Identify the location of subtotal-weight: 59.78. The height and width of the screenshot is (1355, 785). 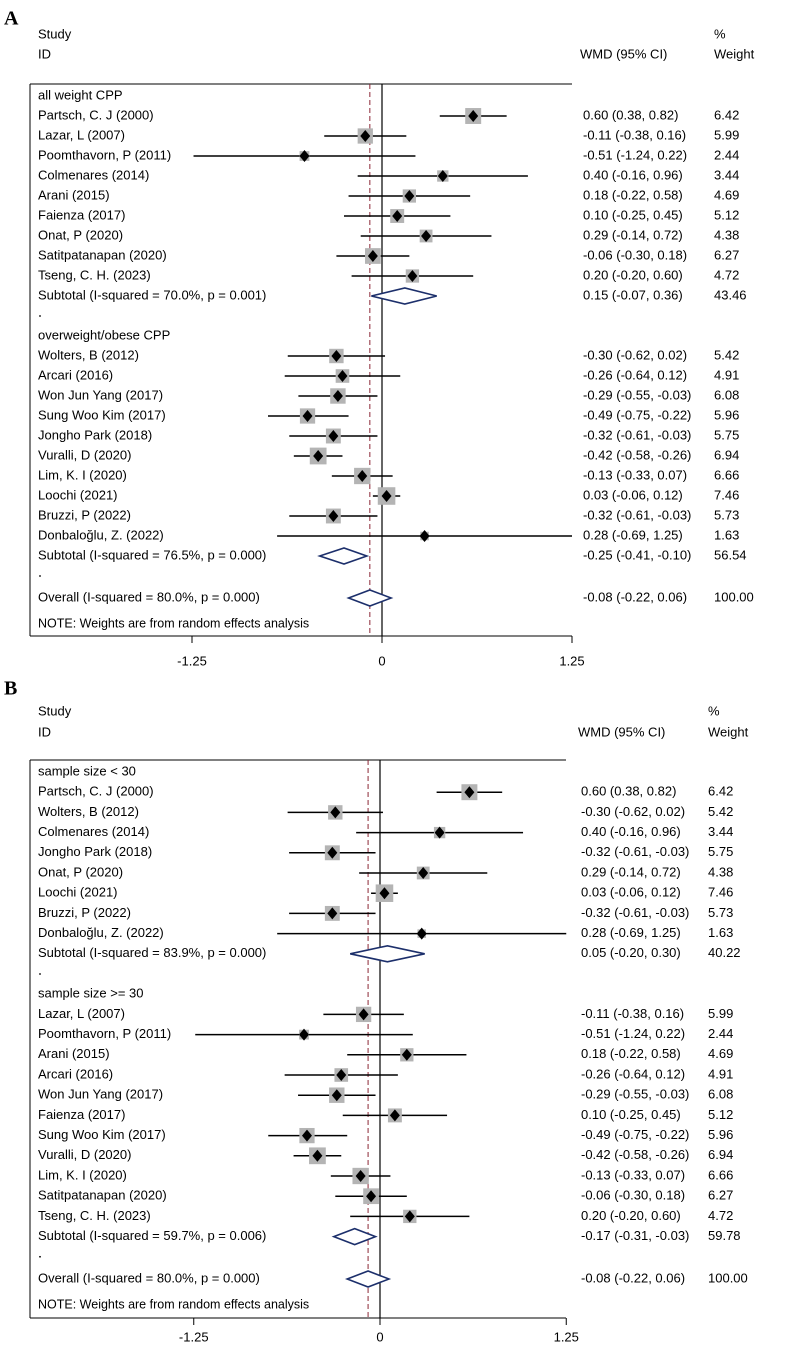
(724, 1235).